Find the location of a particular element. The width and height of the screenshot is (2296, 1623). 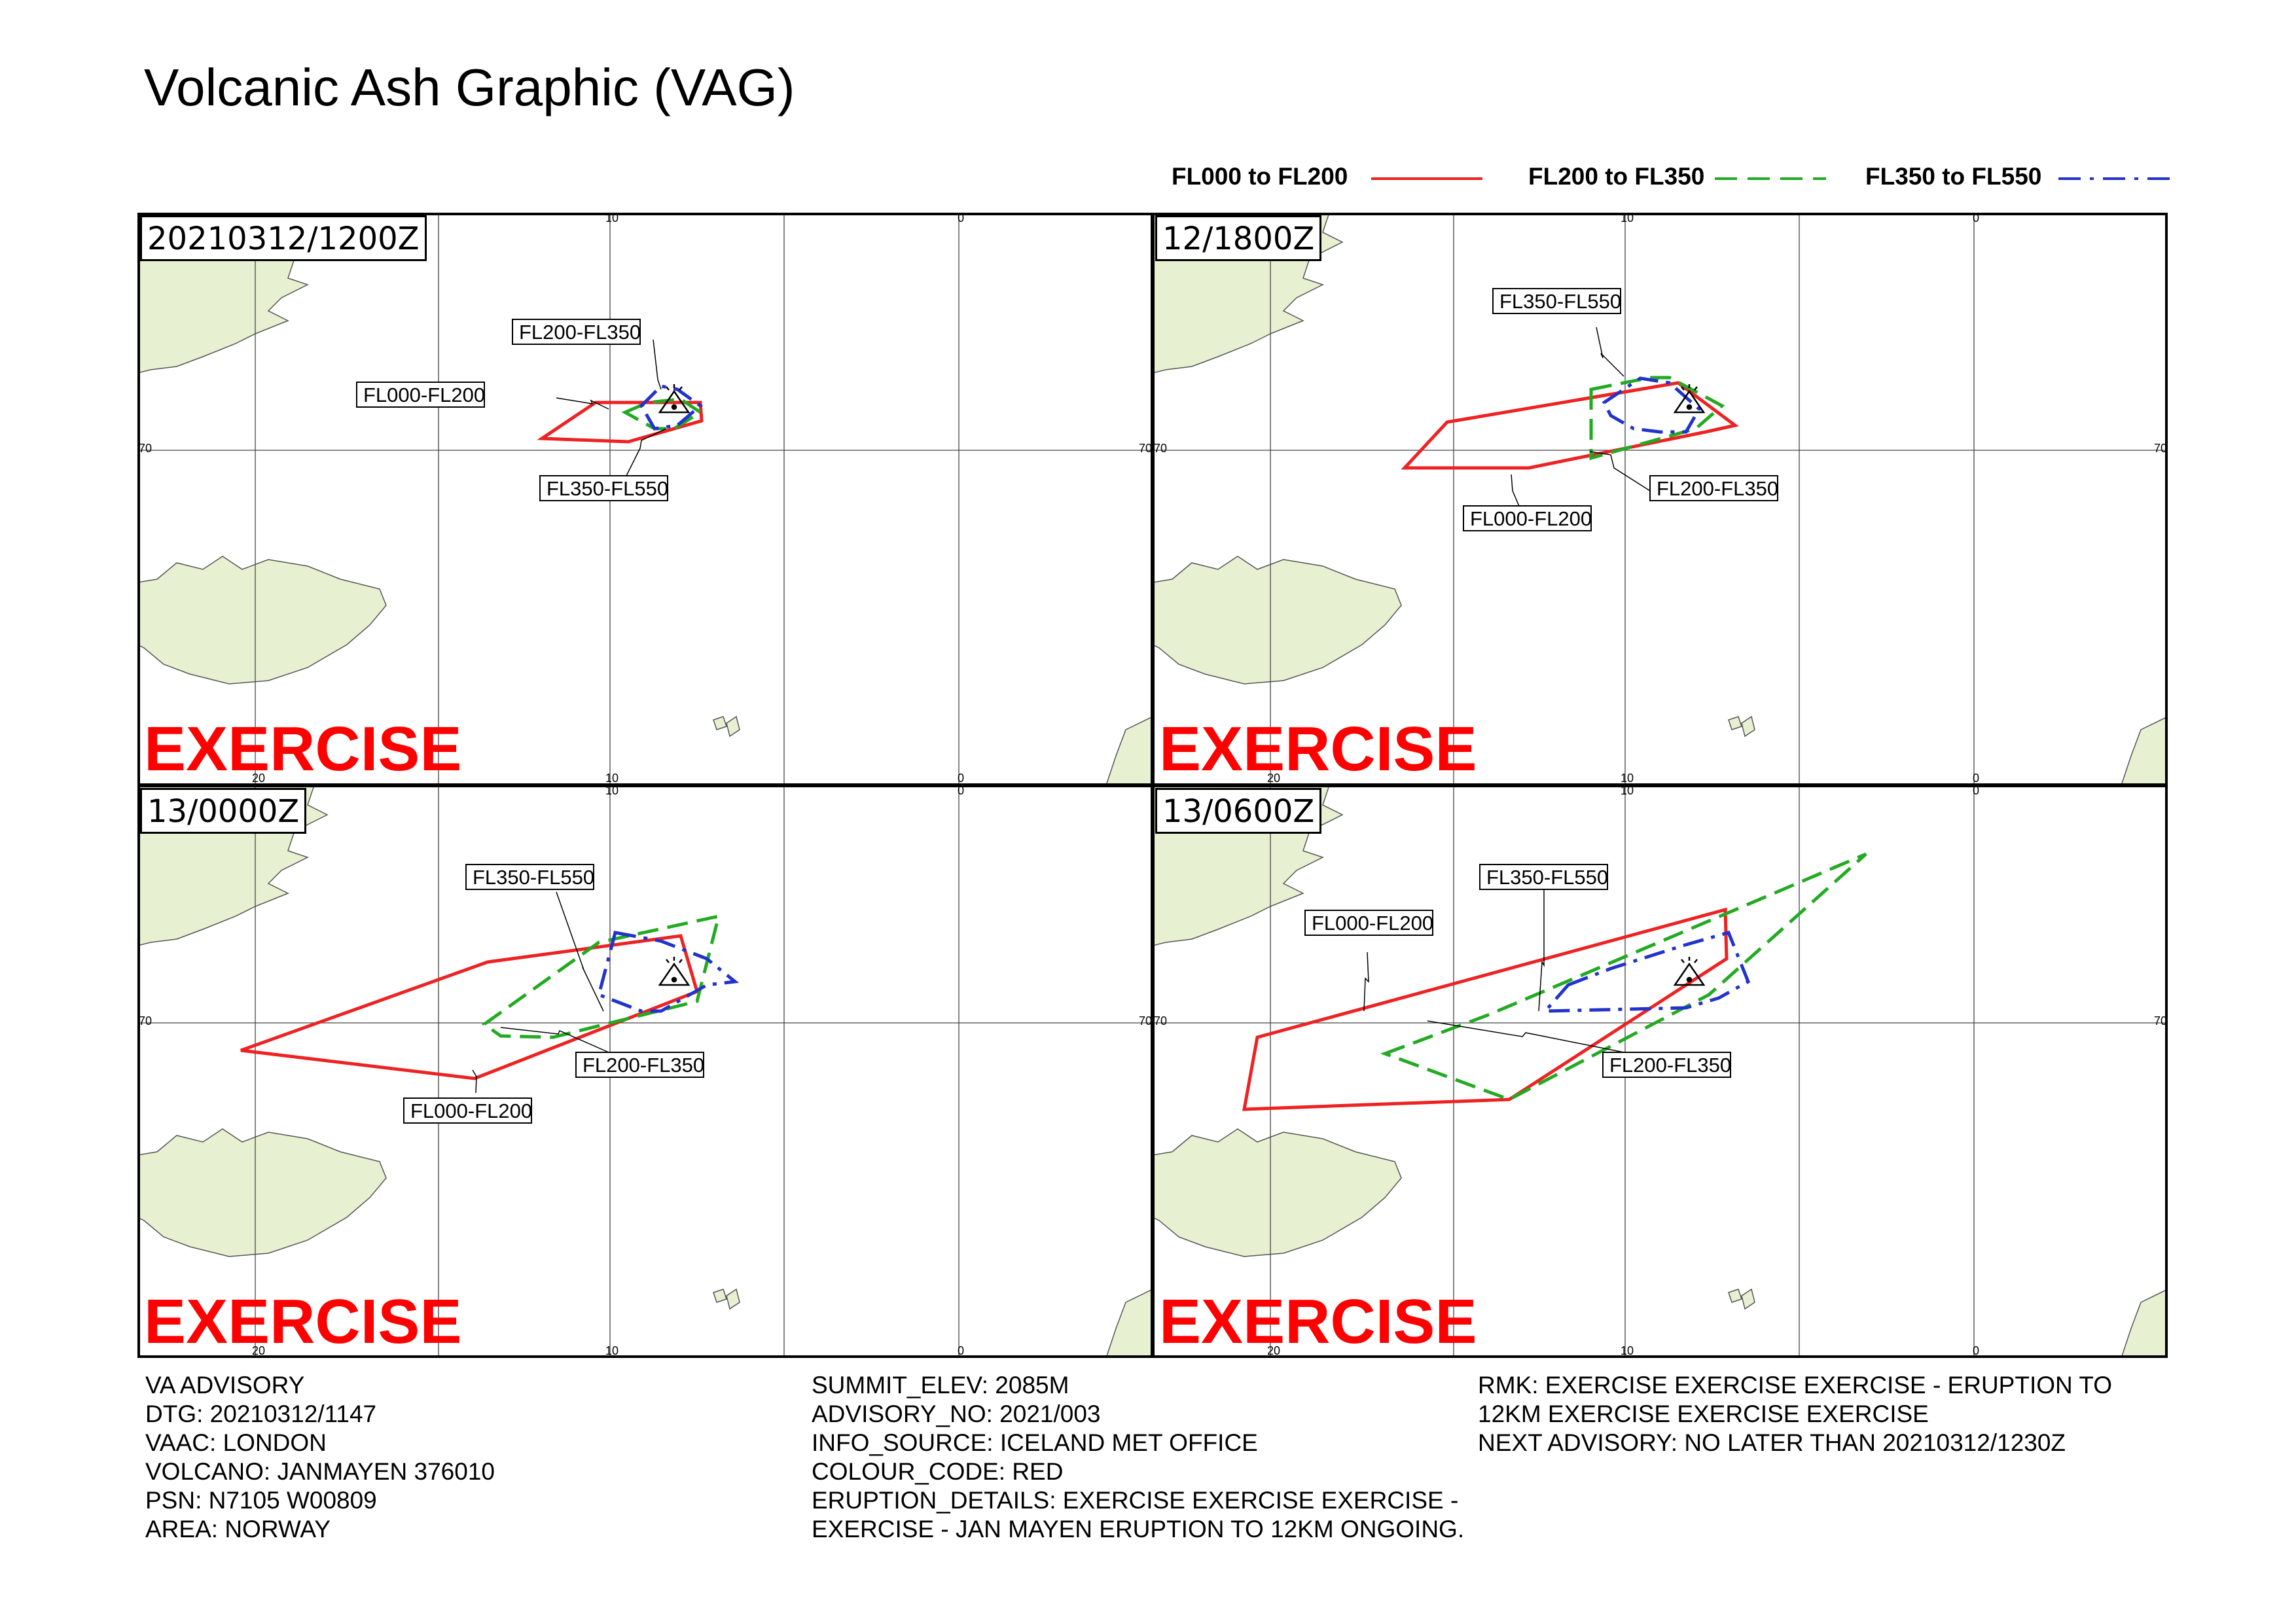

legend-line-solid is located at coordinates (1426, 178).